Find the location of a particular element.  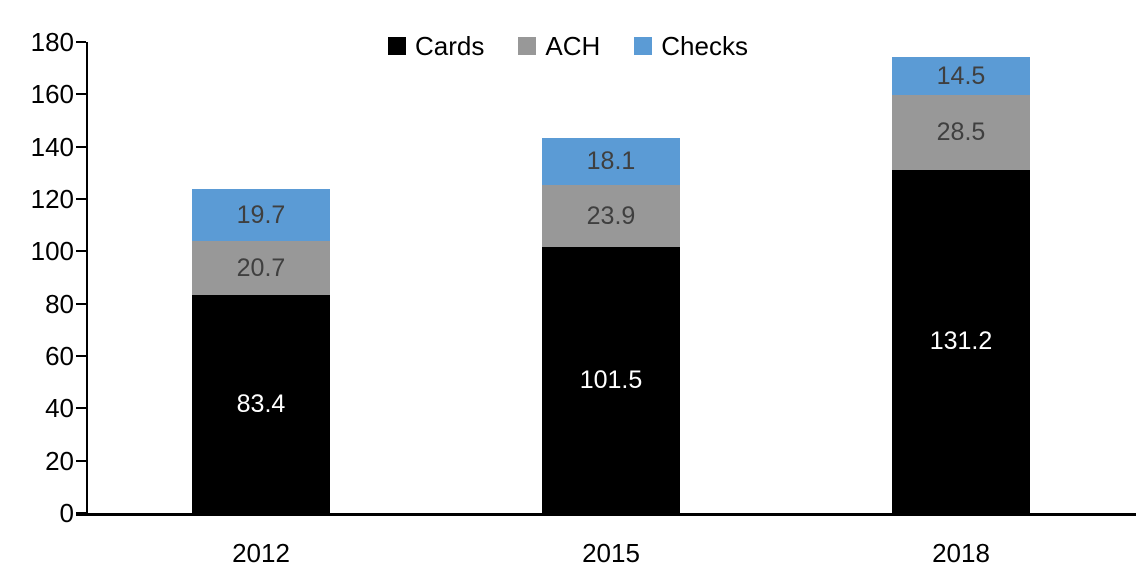

y-axis-tick-label: 100 is located at coordinates (52, 251).